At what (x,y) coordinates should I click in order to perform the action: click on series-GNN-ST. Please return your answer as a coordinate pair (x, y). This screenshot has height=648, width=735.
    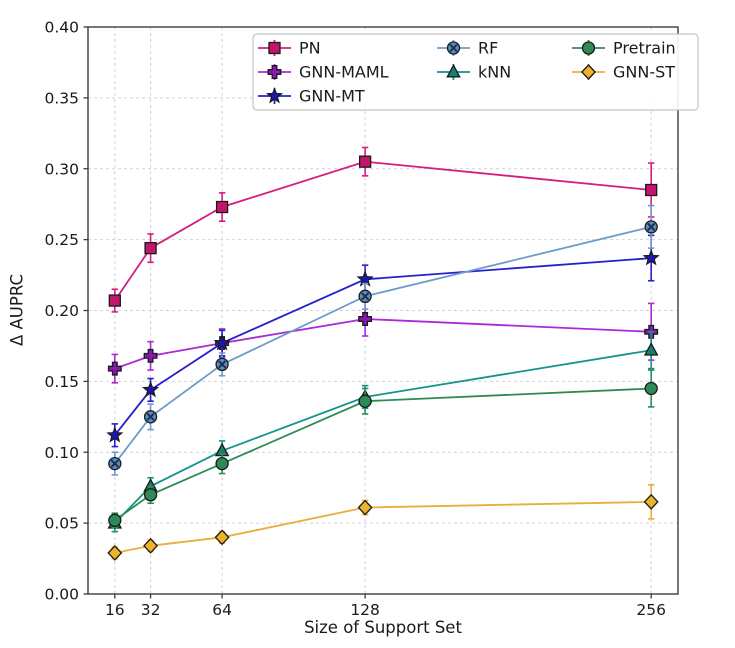
    Looking at the image, I should click on (383, 522).